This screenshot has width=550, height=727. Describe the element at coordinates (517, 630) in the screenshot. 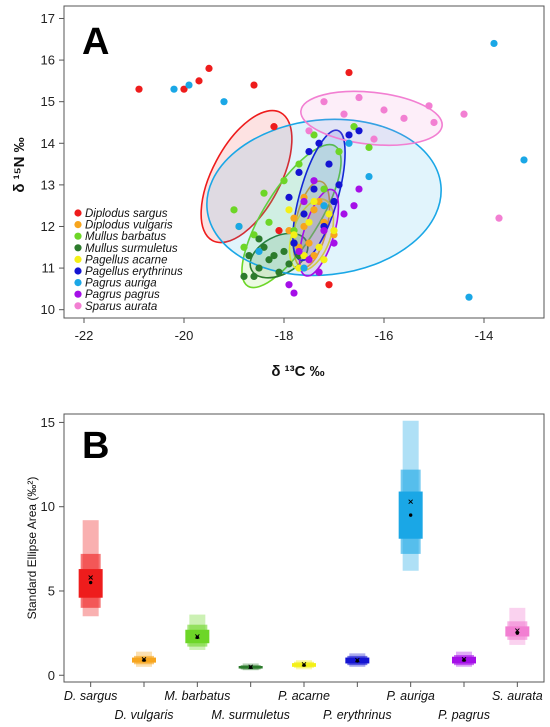

I see `mean-marker-s-aurata` at that location.